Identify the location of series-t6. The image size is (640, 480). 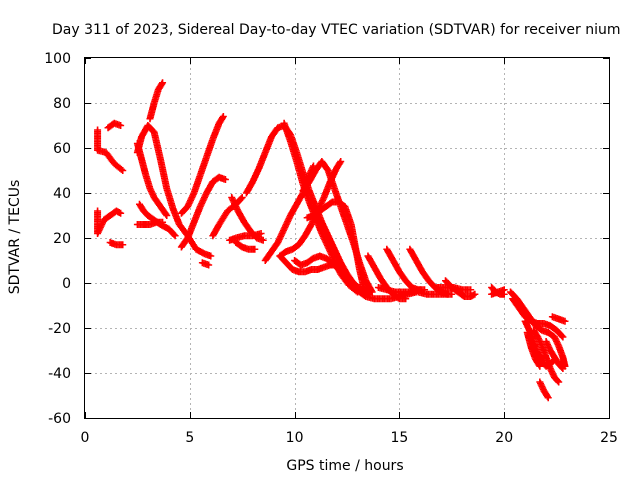
(152, 179).